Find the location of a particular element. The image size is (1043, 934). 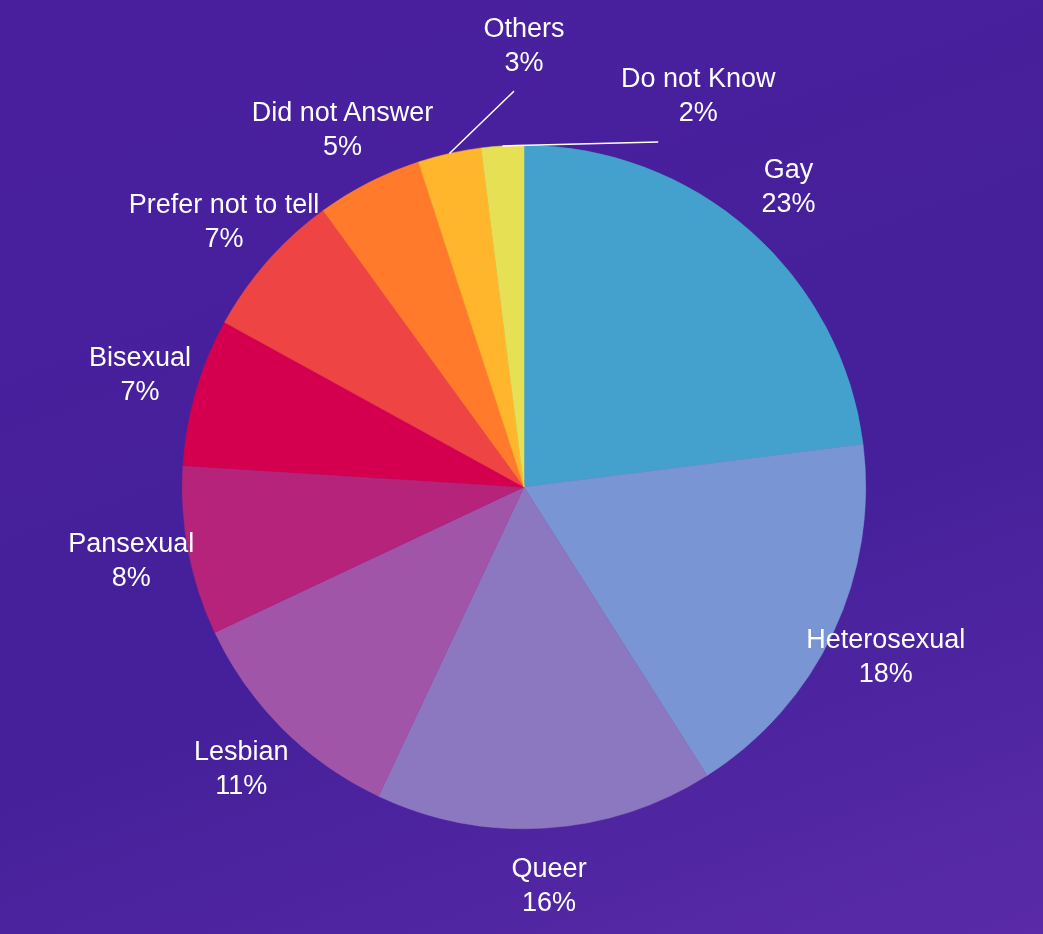

data-label: 18% is located at coordinates (885, 672).